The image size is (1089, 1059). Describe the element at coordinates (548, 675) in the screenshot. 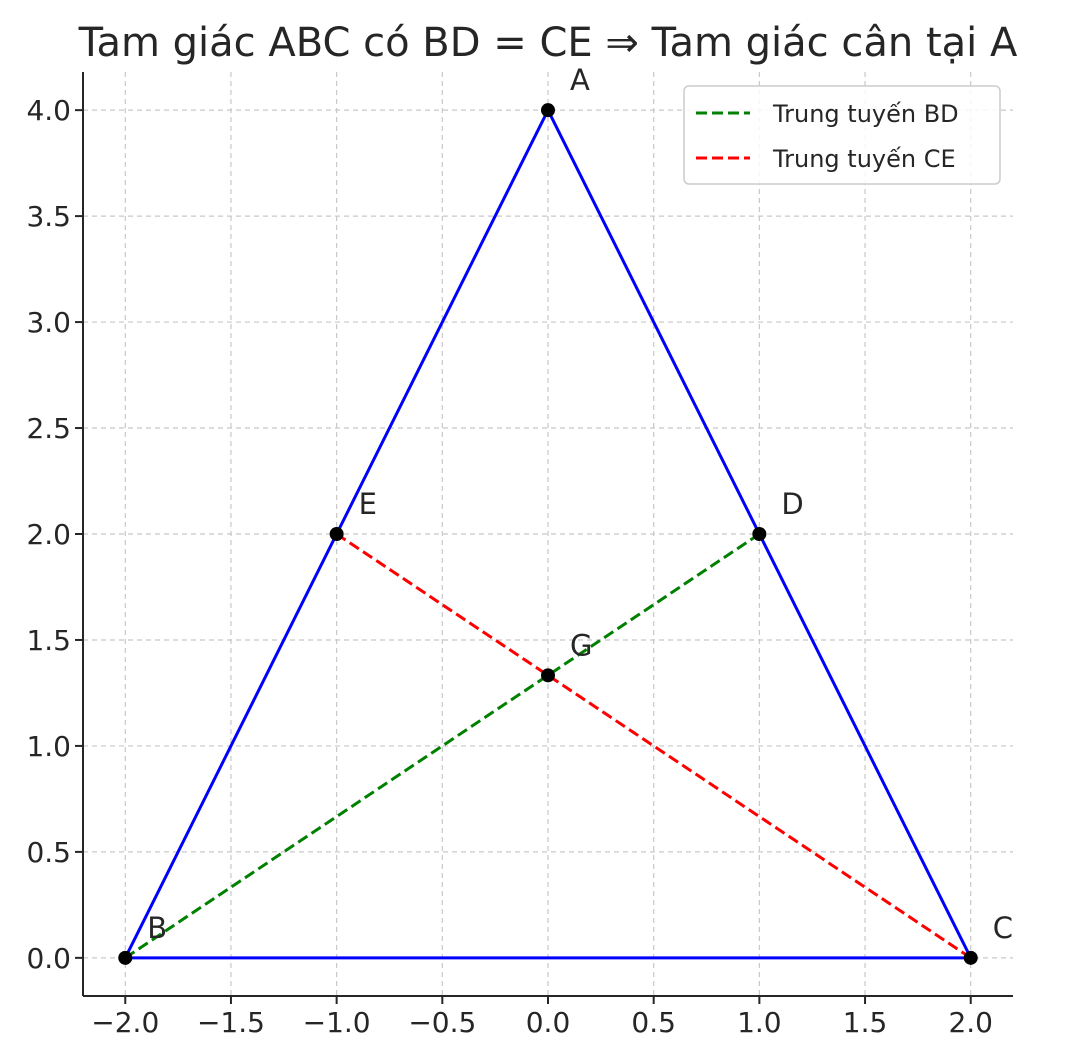

I see `point-G` at that location.